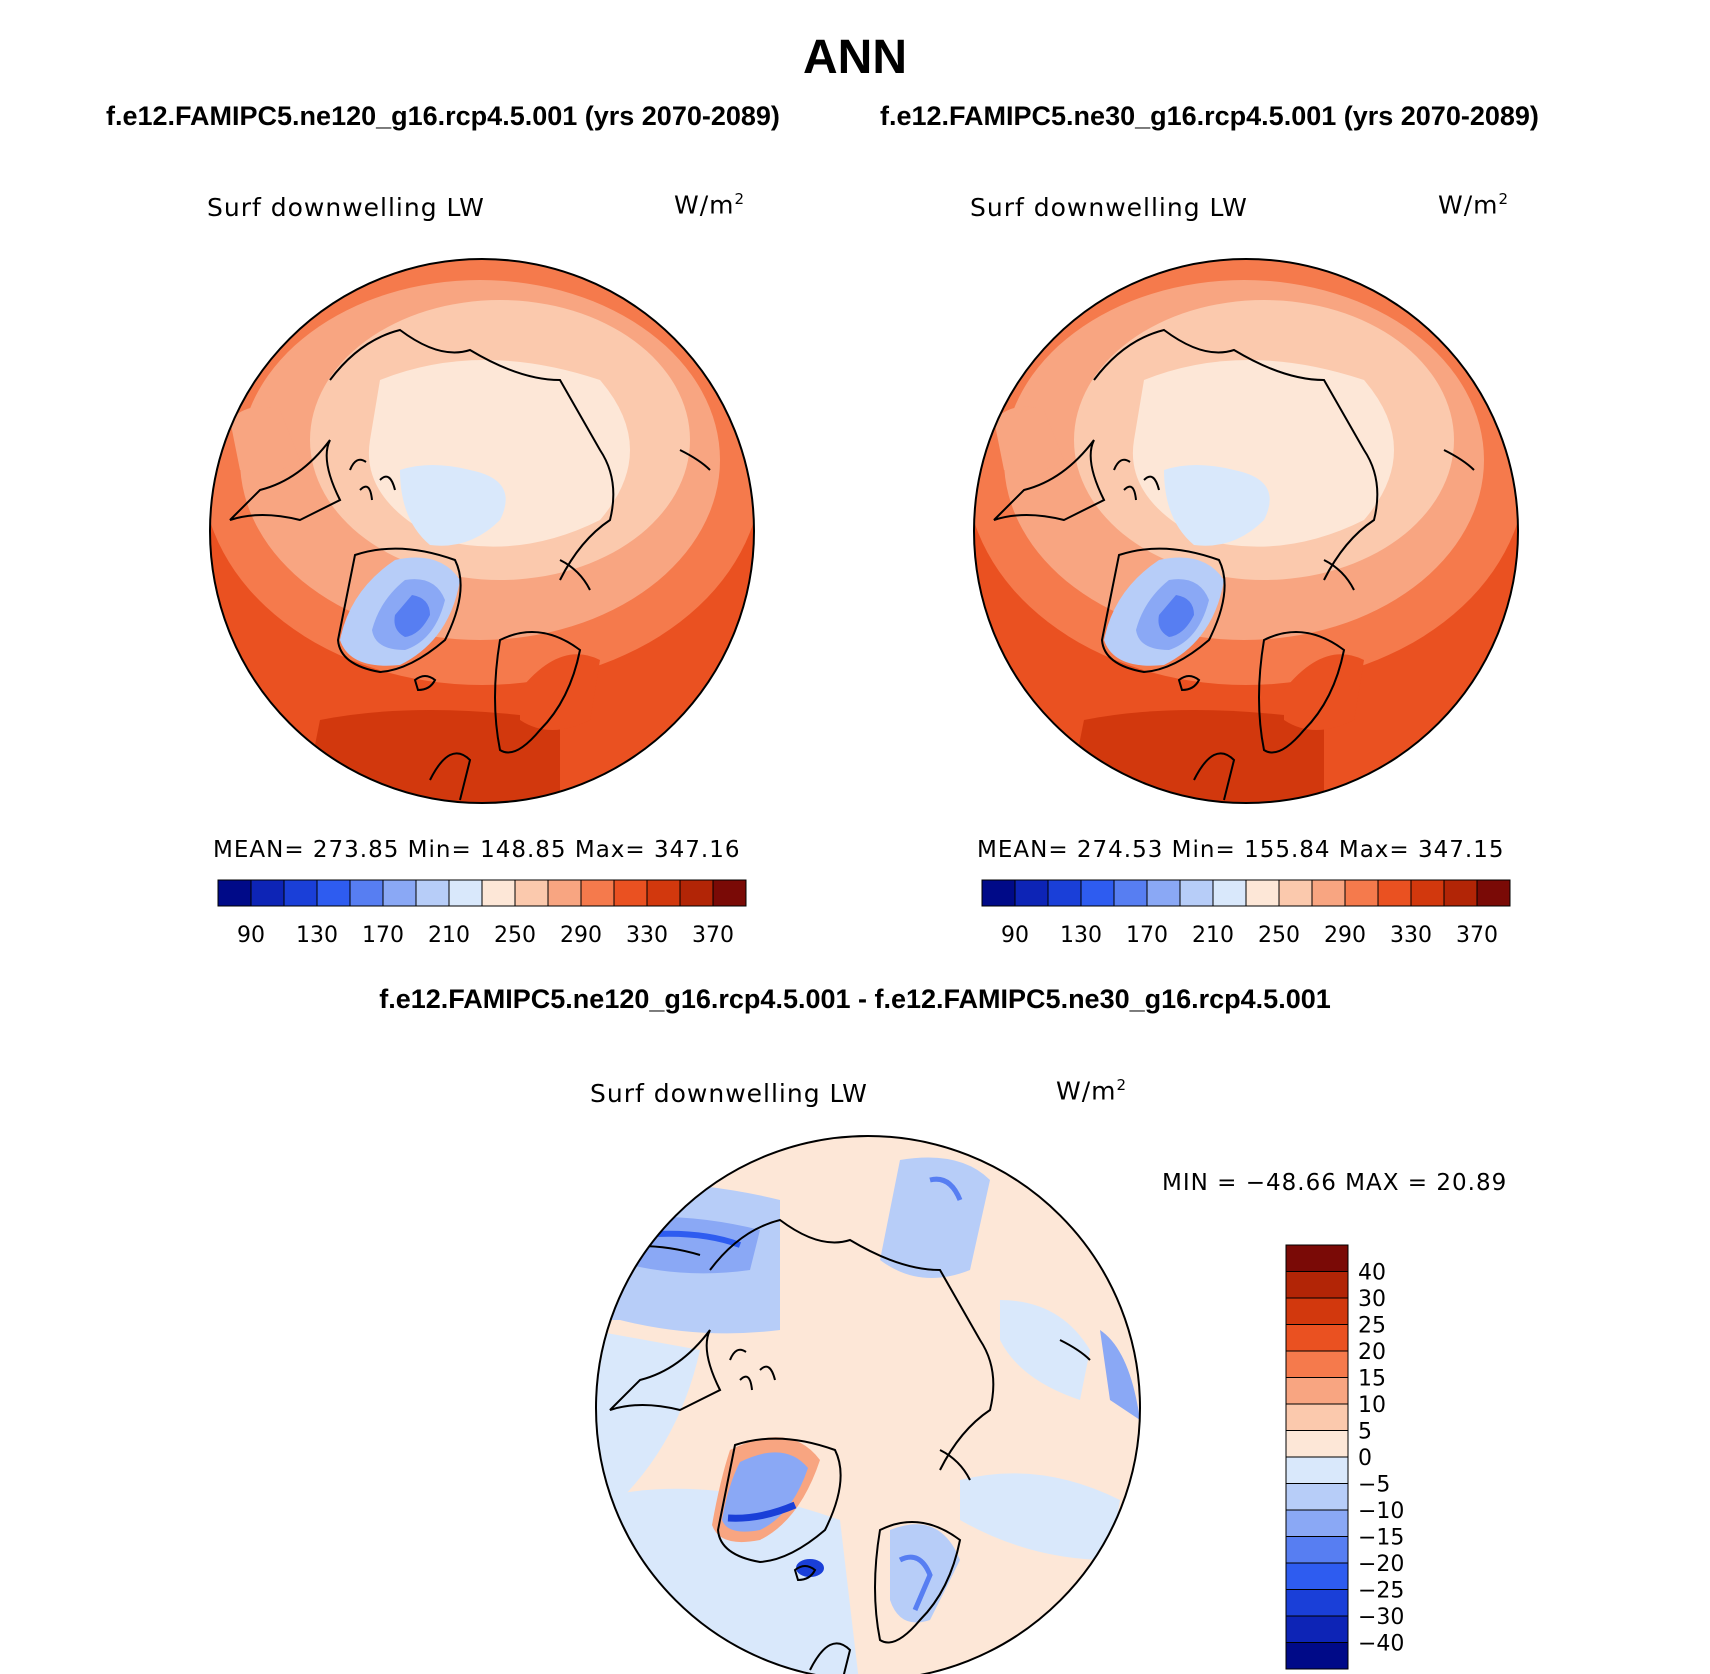 This screenshot has width=1710, height=1674. Describe the element at coordinates (449, 935) in the screenshot. I see `panel1-colorbar-tick-label: 210` at that location.